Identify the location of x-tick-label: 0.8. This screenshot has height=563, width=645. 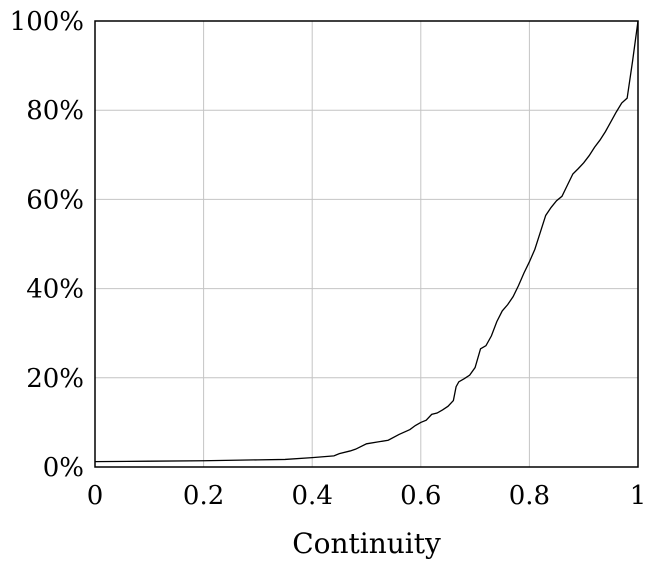
(529, 496).